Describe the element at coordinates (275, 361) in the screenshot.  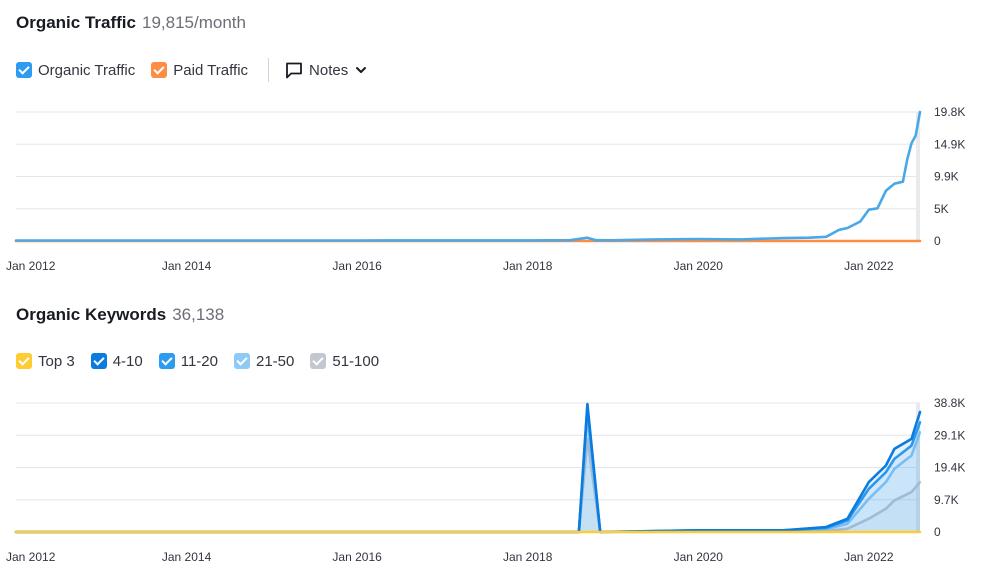
I see `legend-label: 21-50` at that location.